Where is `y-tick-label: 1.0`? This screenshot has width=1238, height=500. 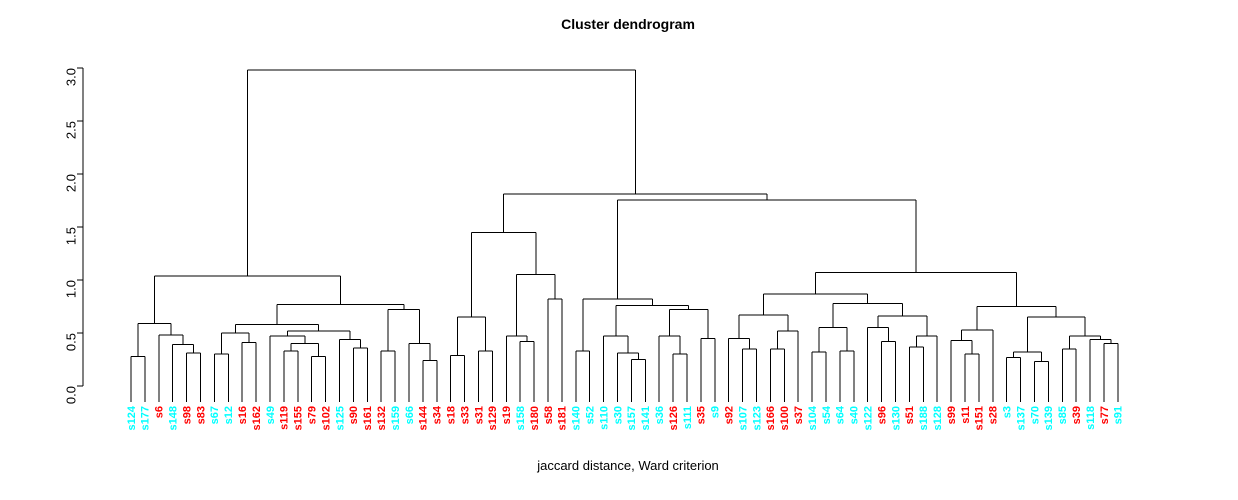
y-tick-label: 1.0 is located at coordinates (71, 289).